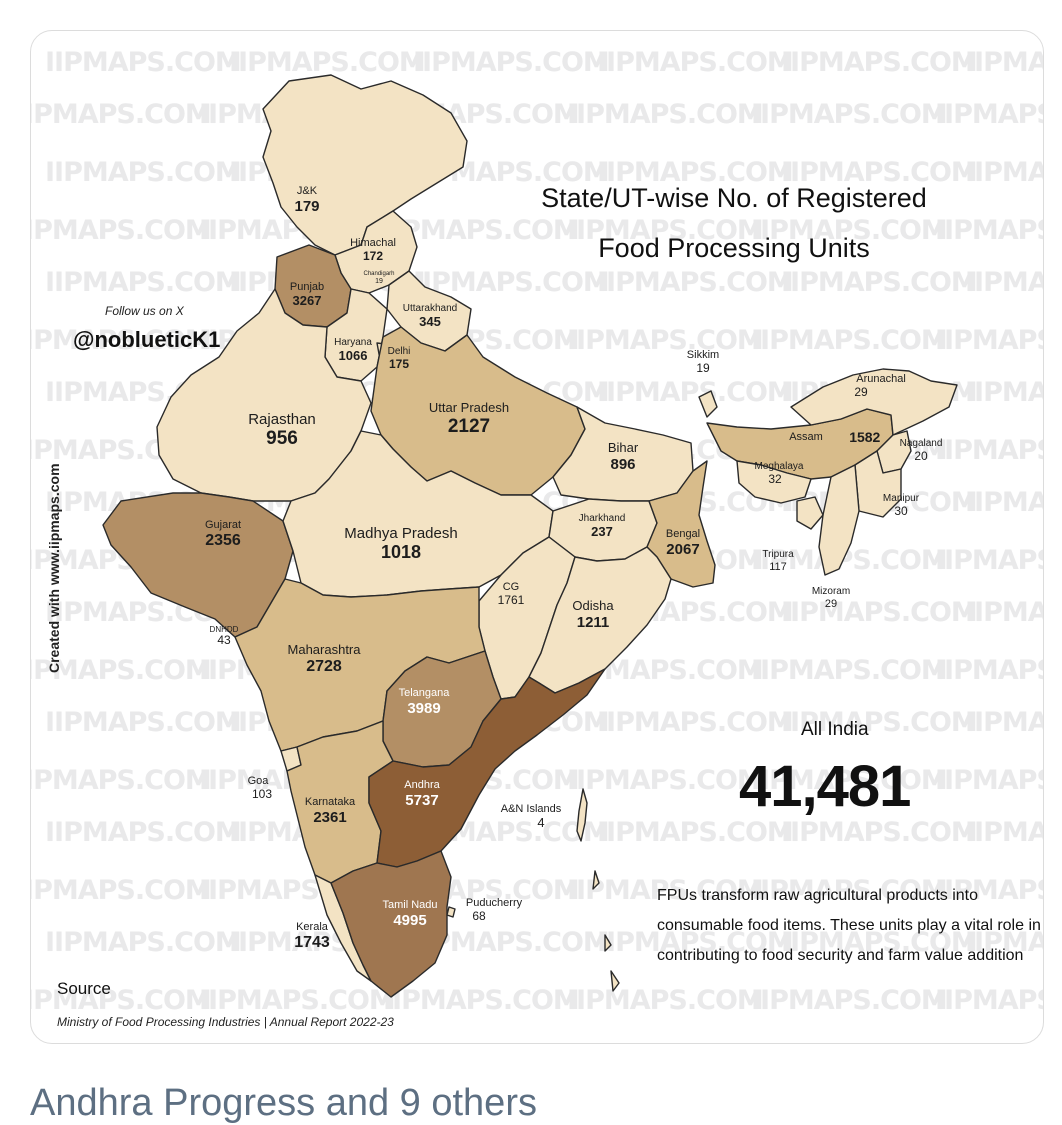 This screenshot has height=1125, width=1062. I want to click on region-sikkim, so click(708, 404).